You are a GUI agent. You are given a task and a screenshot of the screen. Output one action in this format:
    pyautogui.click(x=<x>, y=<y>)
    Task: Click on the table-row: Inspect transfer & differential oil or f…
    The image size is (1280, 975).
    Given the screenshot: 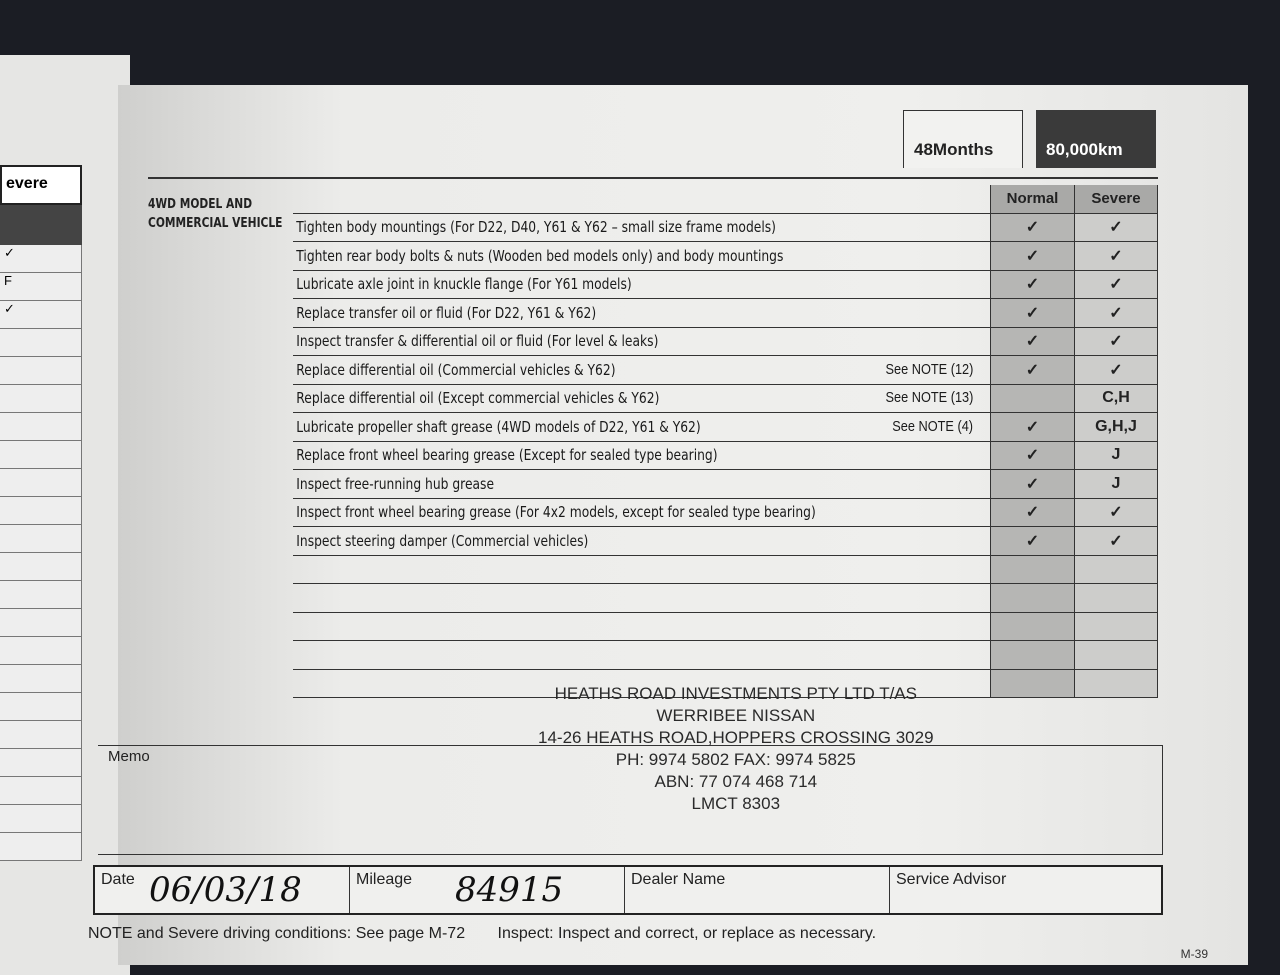 What is the action you would take?
    pyautogui.click(x=725, y=341)
    